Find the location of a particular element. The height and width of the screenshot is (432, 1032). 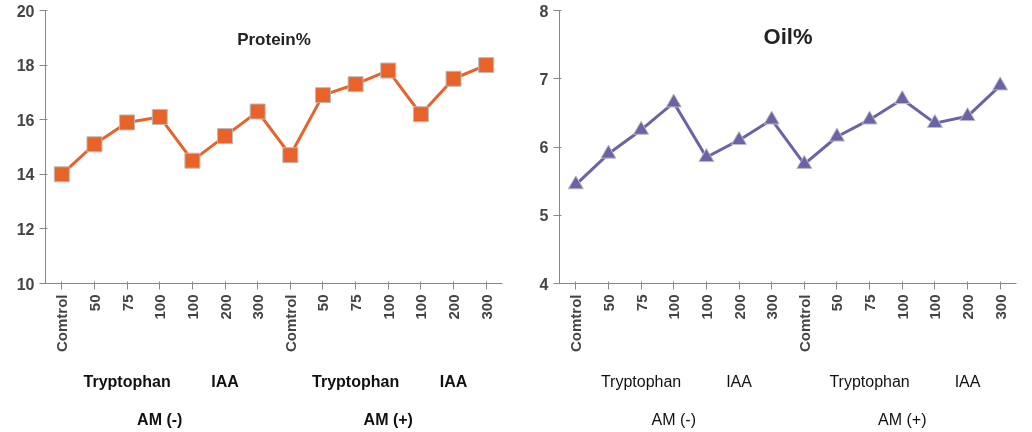

y-tick-label: 5 is located at coordinates (544, 216).